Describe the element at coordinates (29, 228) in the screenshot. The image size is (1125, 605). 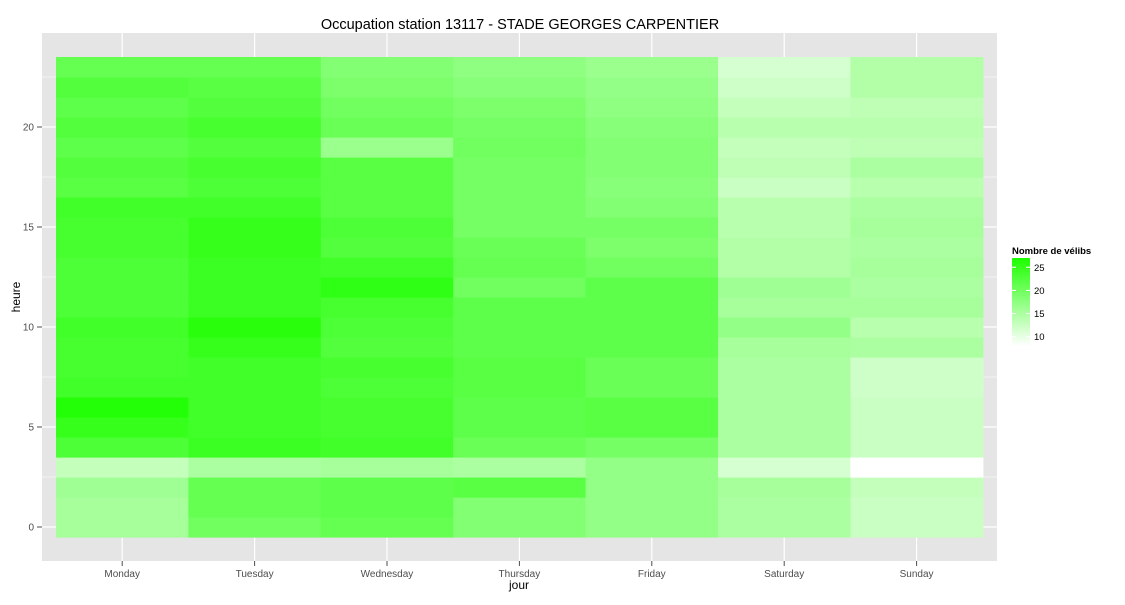
I see `y-tick-label: 15` at that location.